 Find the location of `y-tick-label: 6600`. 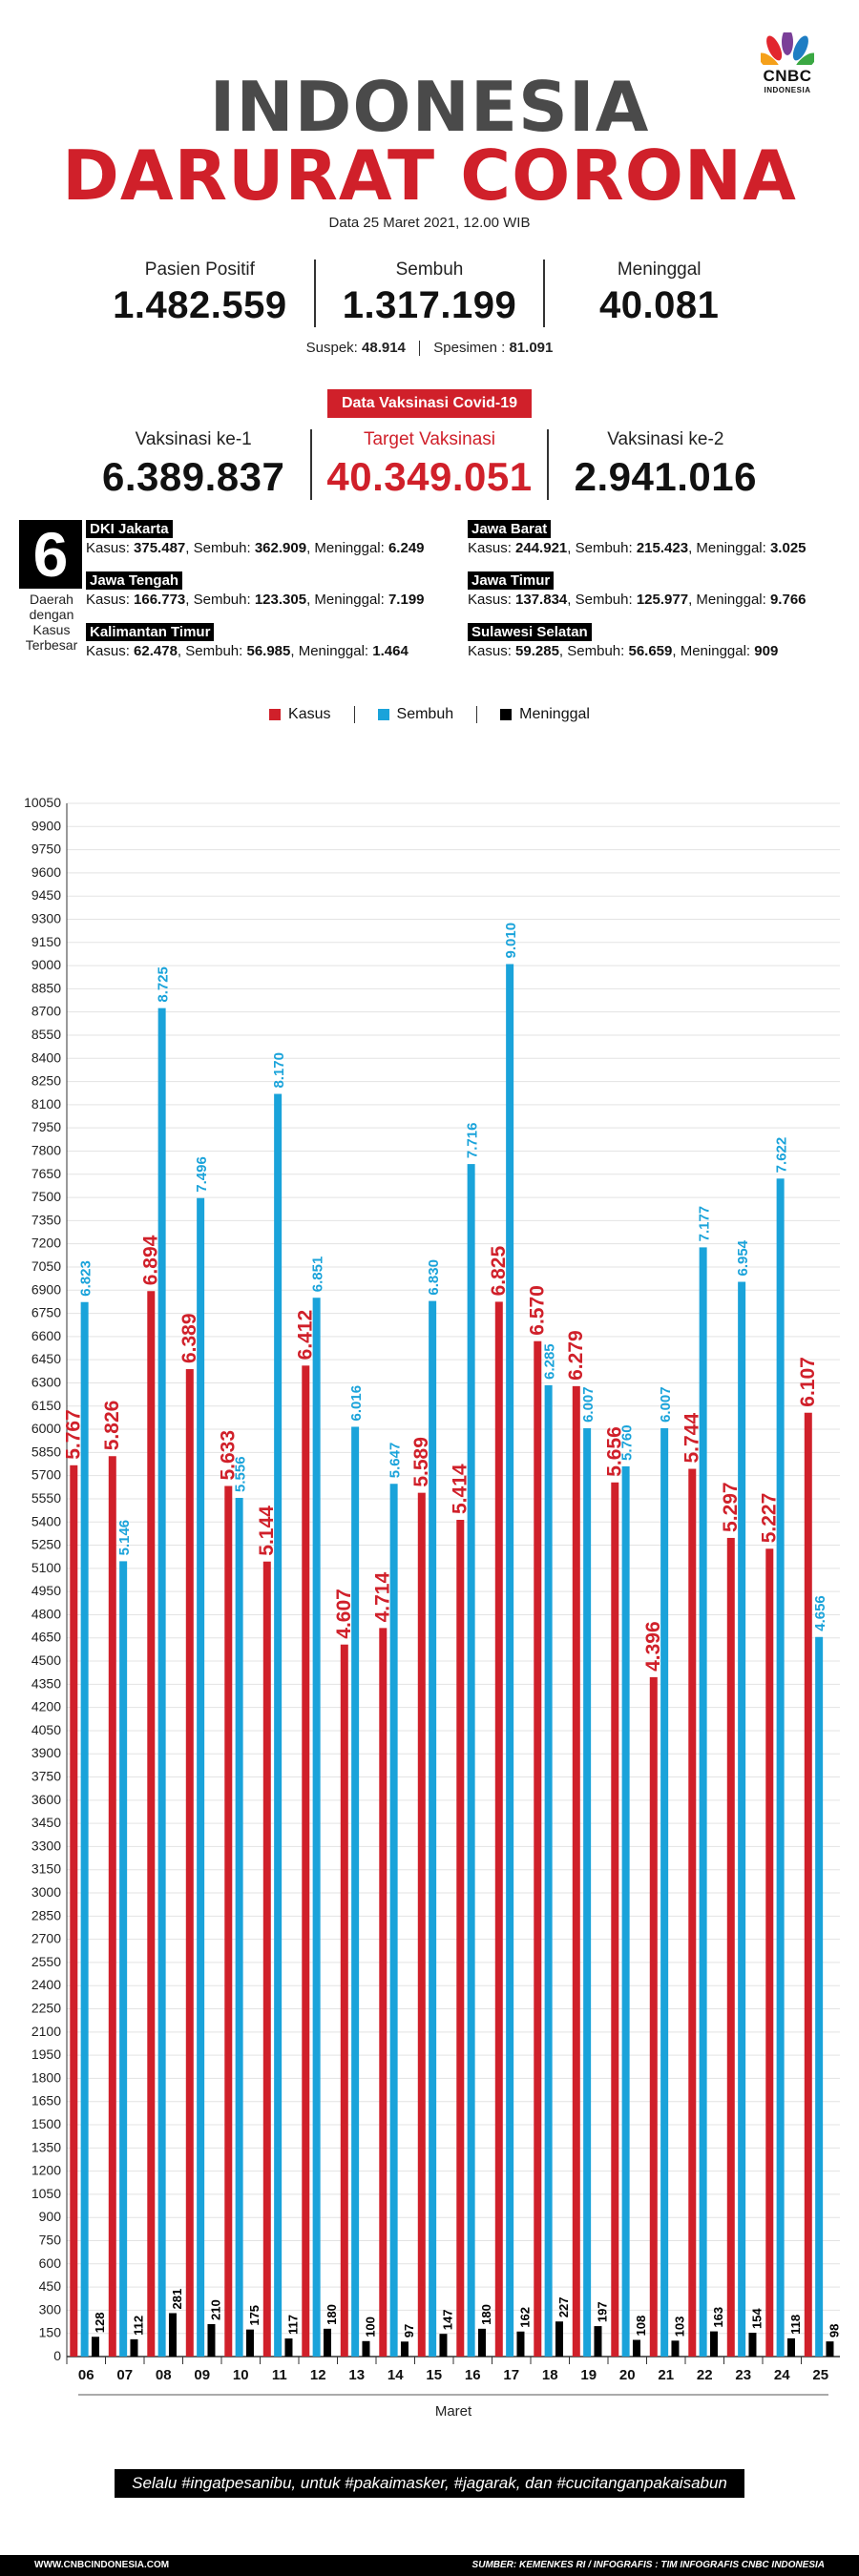

y-tick-label: 6600 is located at coordinates (46, 1335).